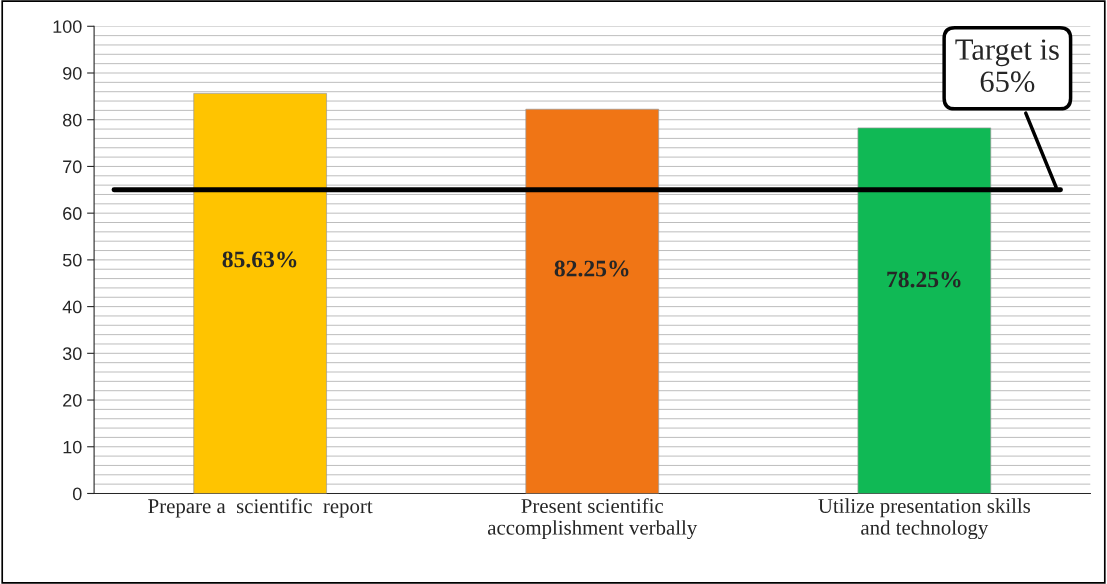 This screenshot has width=1107, height=584. Describe the element at coordinates (924, 279) in the screenshot. I see `data-label: 78.25%` at that location.